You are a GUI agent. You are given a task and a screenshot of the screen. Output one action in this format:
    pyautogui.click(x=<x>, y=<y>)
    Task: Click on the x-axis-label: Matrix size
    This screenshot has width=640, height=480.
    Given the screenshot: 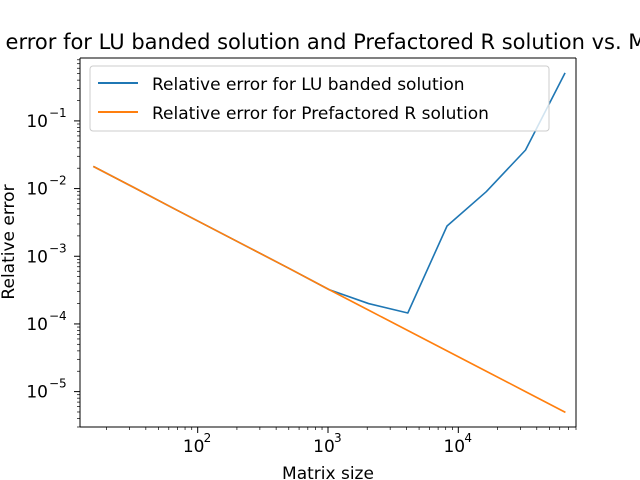 What is the action you would take?
    pyautogui.click(x=328, y=472)
    